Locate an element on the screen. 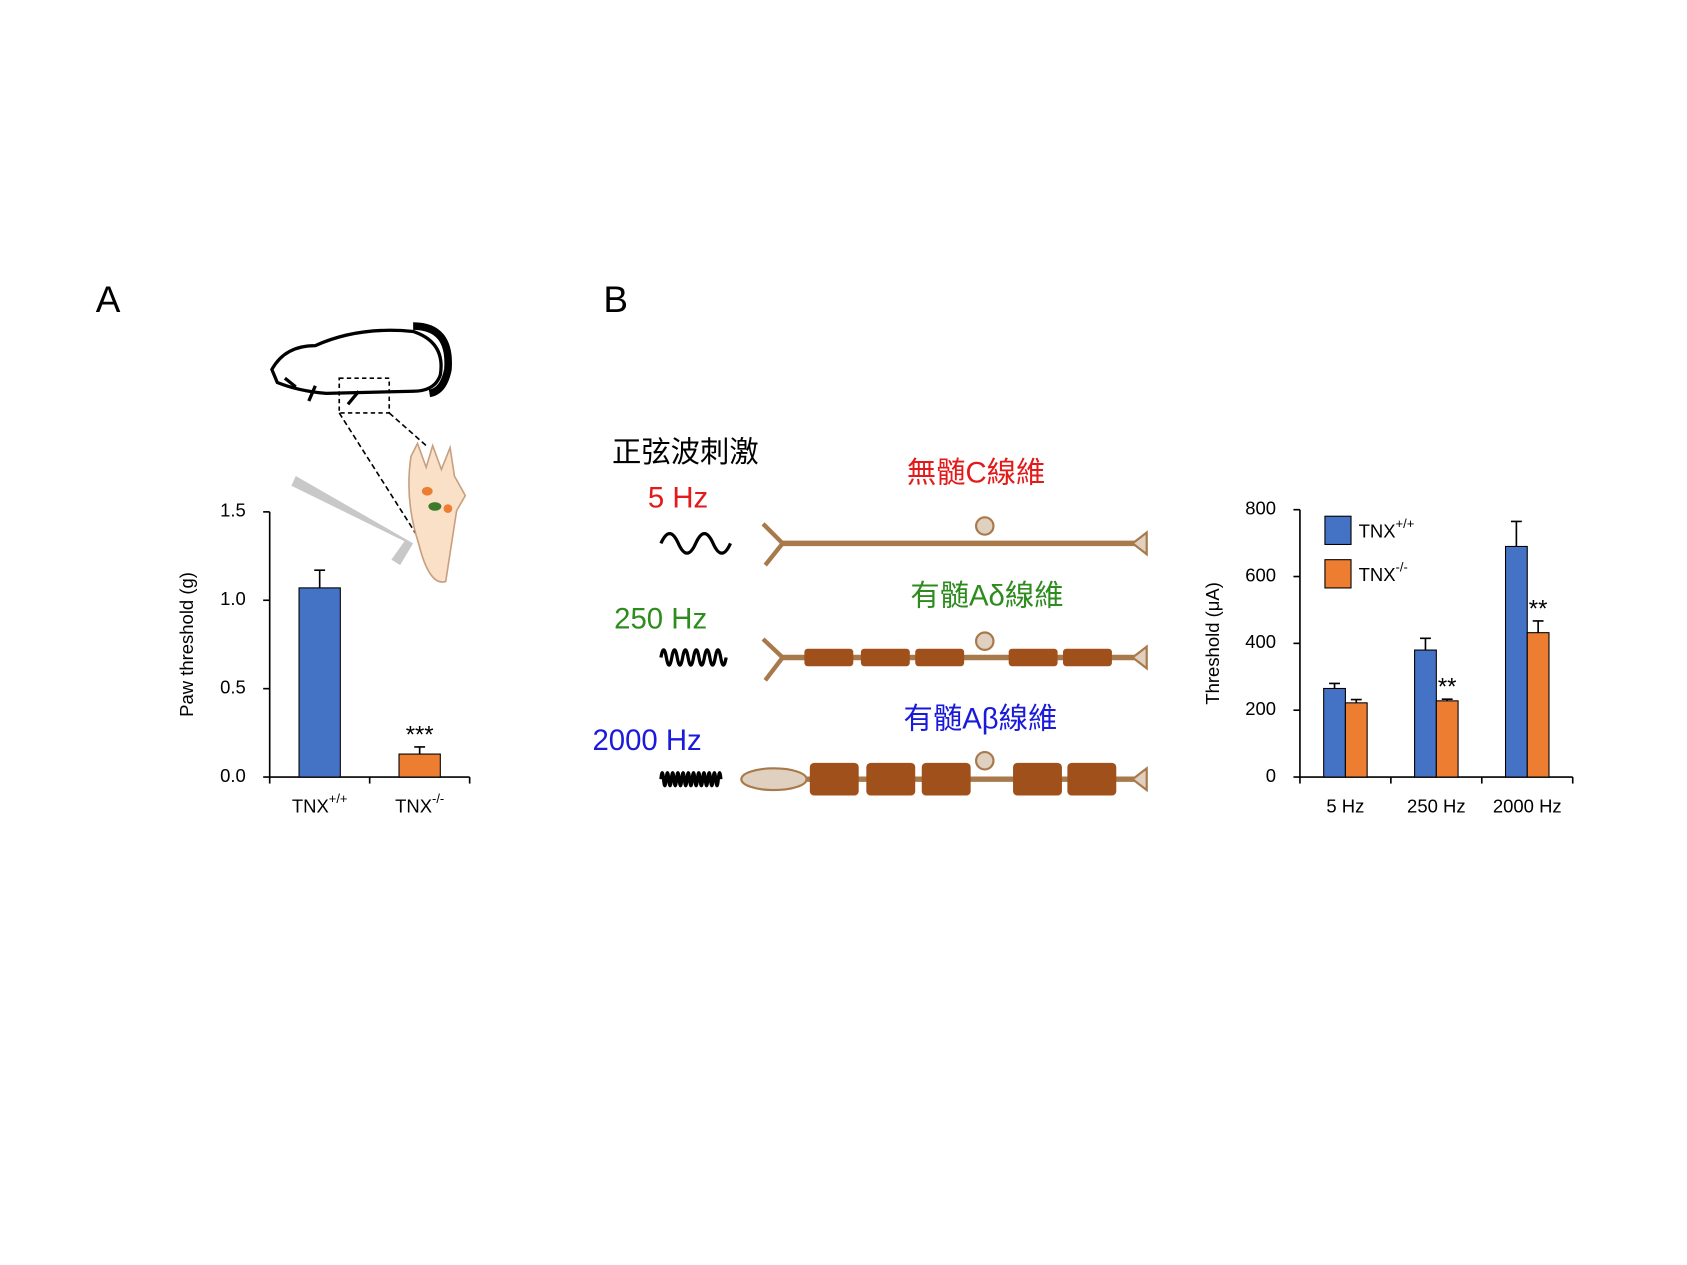 The image size is (1687, 1265). y-tick-label: 0.0 is located at coordinates (233, 775).